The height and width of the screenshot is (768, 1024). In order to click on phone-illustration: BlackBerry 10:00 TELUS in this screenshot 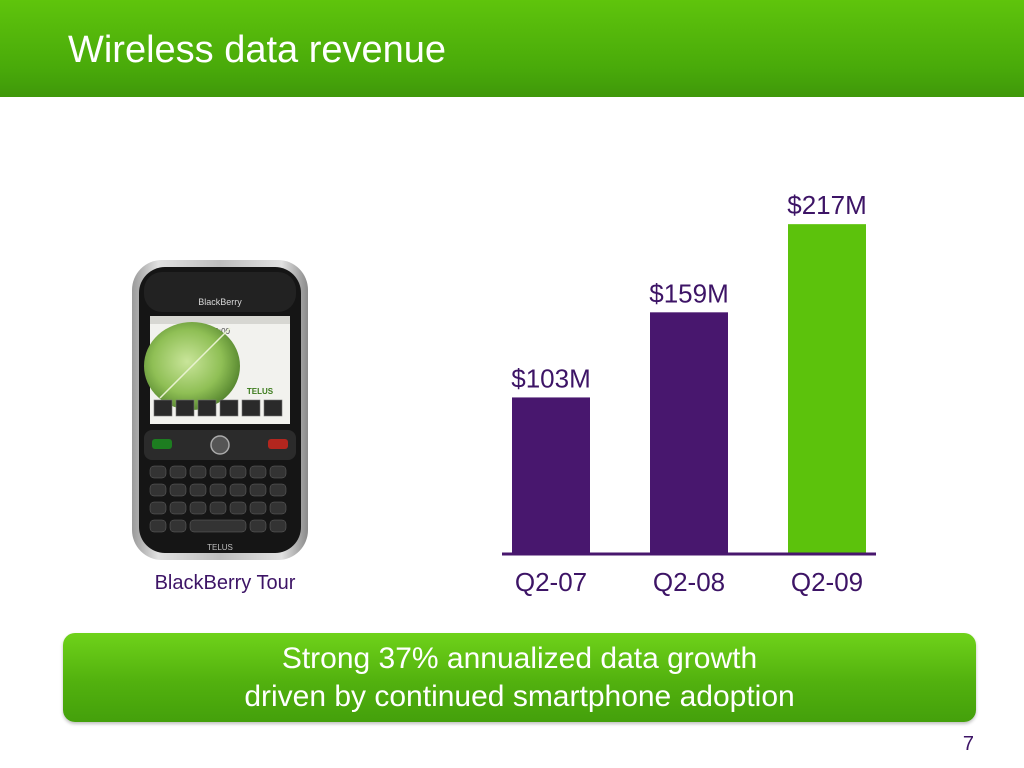, I will do `click(220, 410)`.